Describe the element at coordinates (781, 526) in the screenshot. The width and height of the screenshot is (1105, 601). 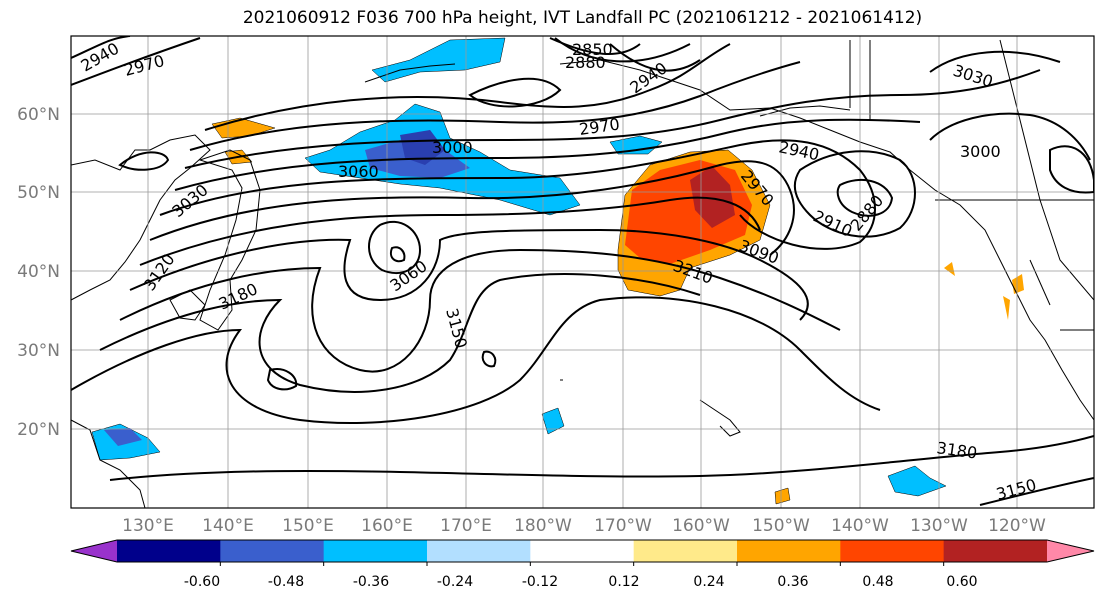
I see `lon-label: 150°W` at that location.